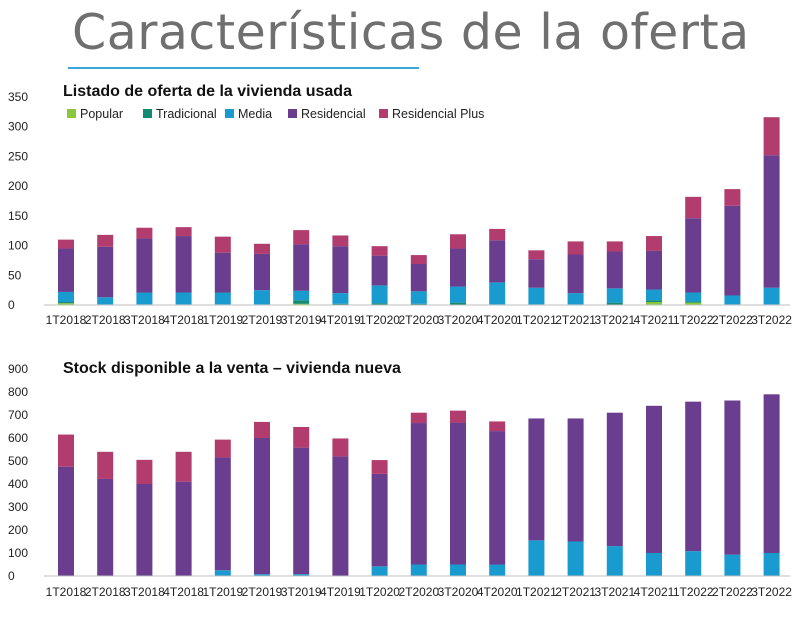 Image resolution: width=800 pixels, height=622 pixels. I want to click on y-tick-label: 500, so click(18, 461).